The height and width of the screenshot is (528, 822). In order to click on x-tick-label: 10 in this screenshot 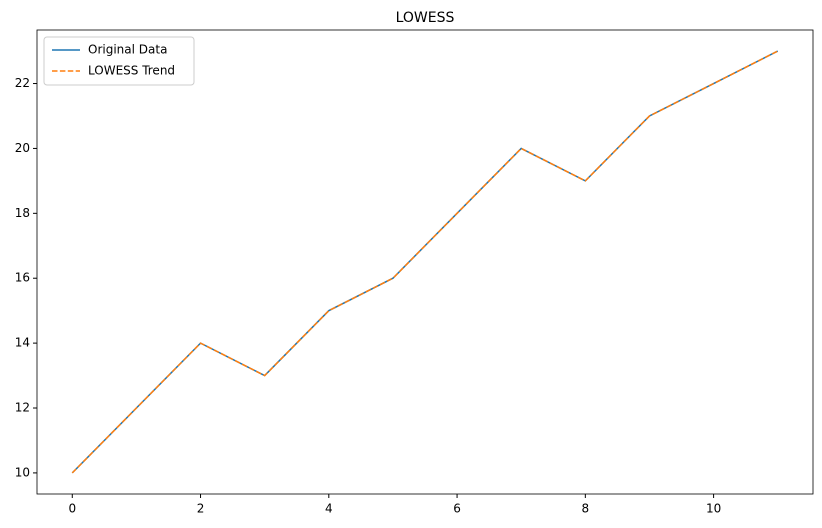, I will do `click(713, 509)`.